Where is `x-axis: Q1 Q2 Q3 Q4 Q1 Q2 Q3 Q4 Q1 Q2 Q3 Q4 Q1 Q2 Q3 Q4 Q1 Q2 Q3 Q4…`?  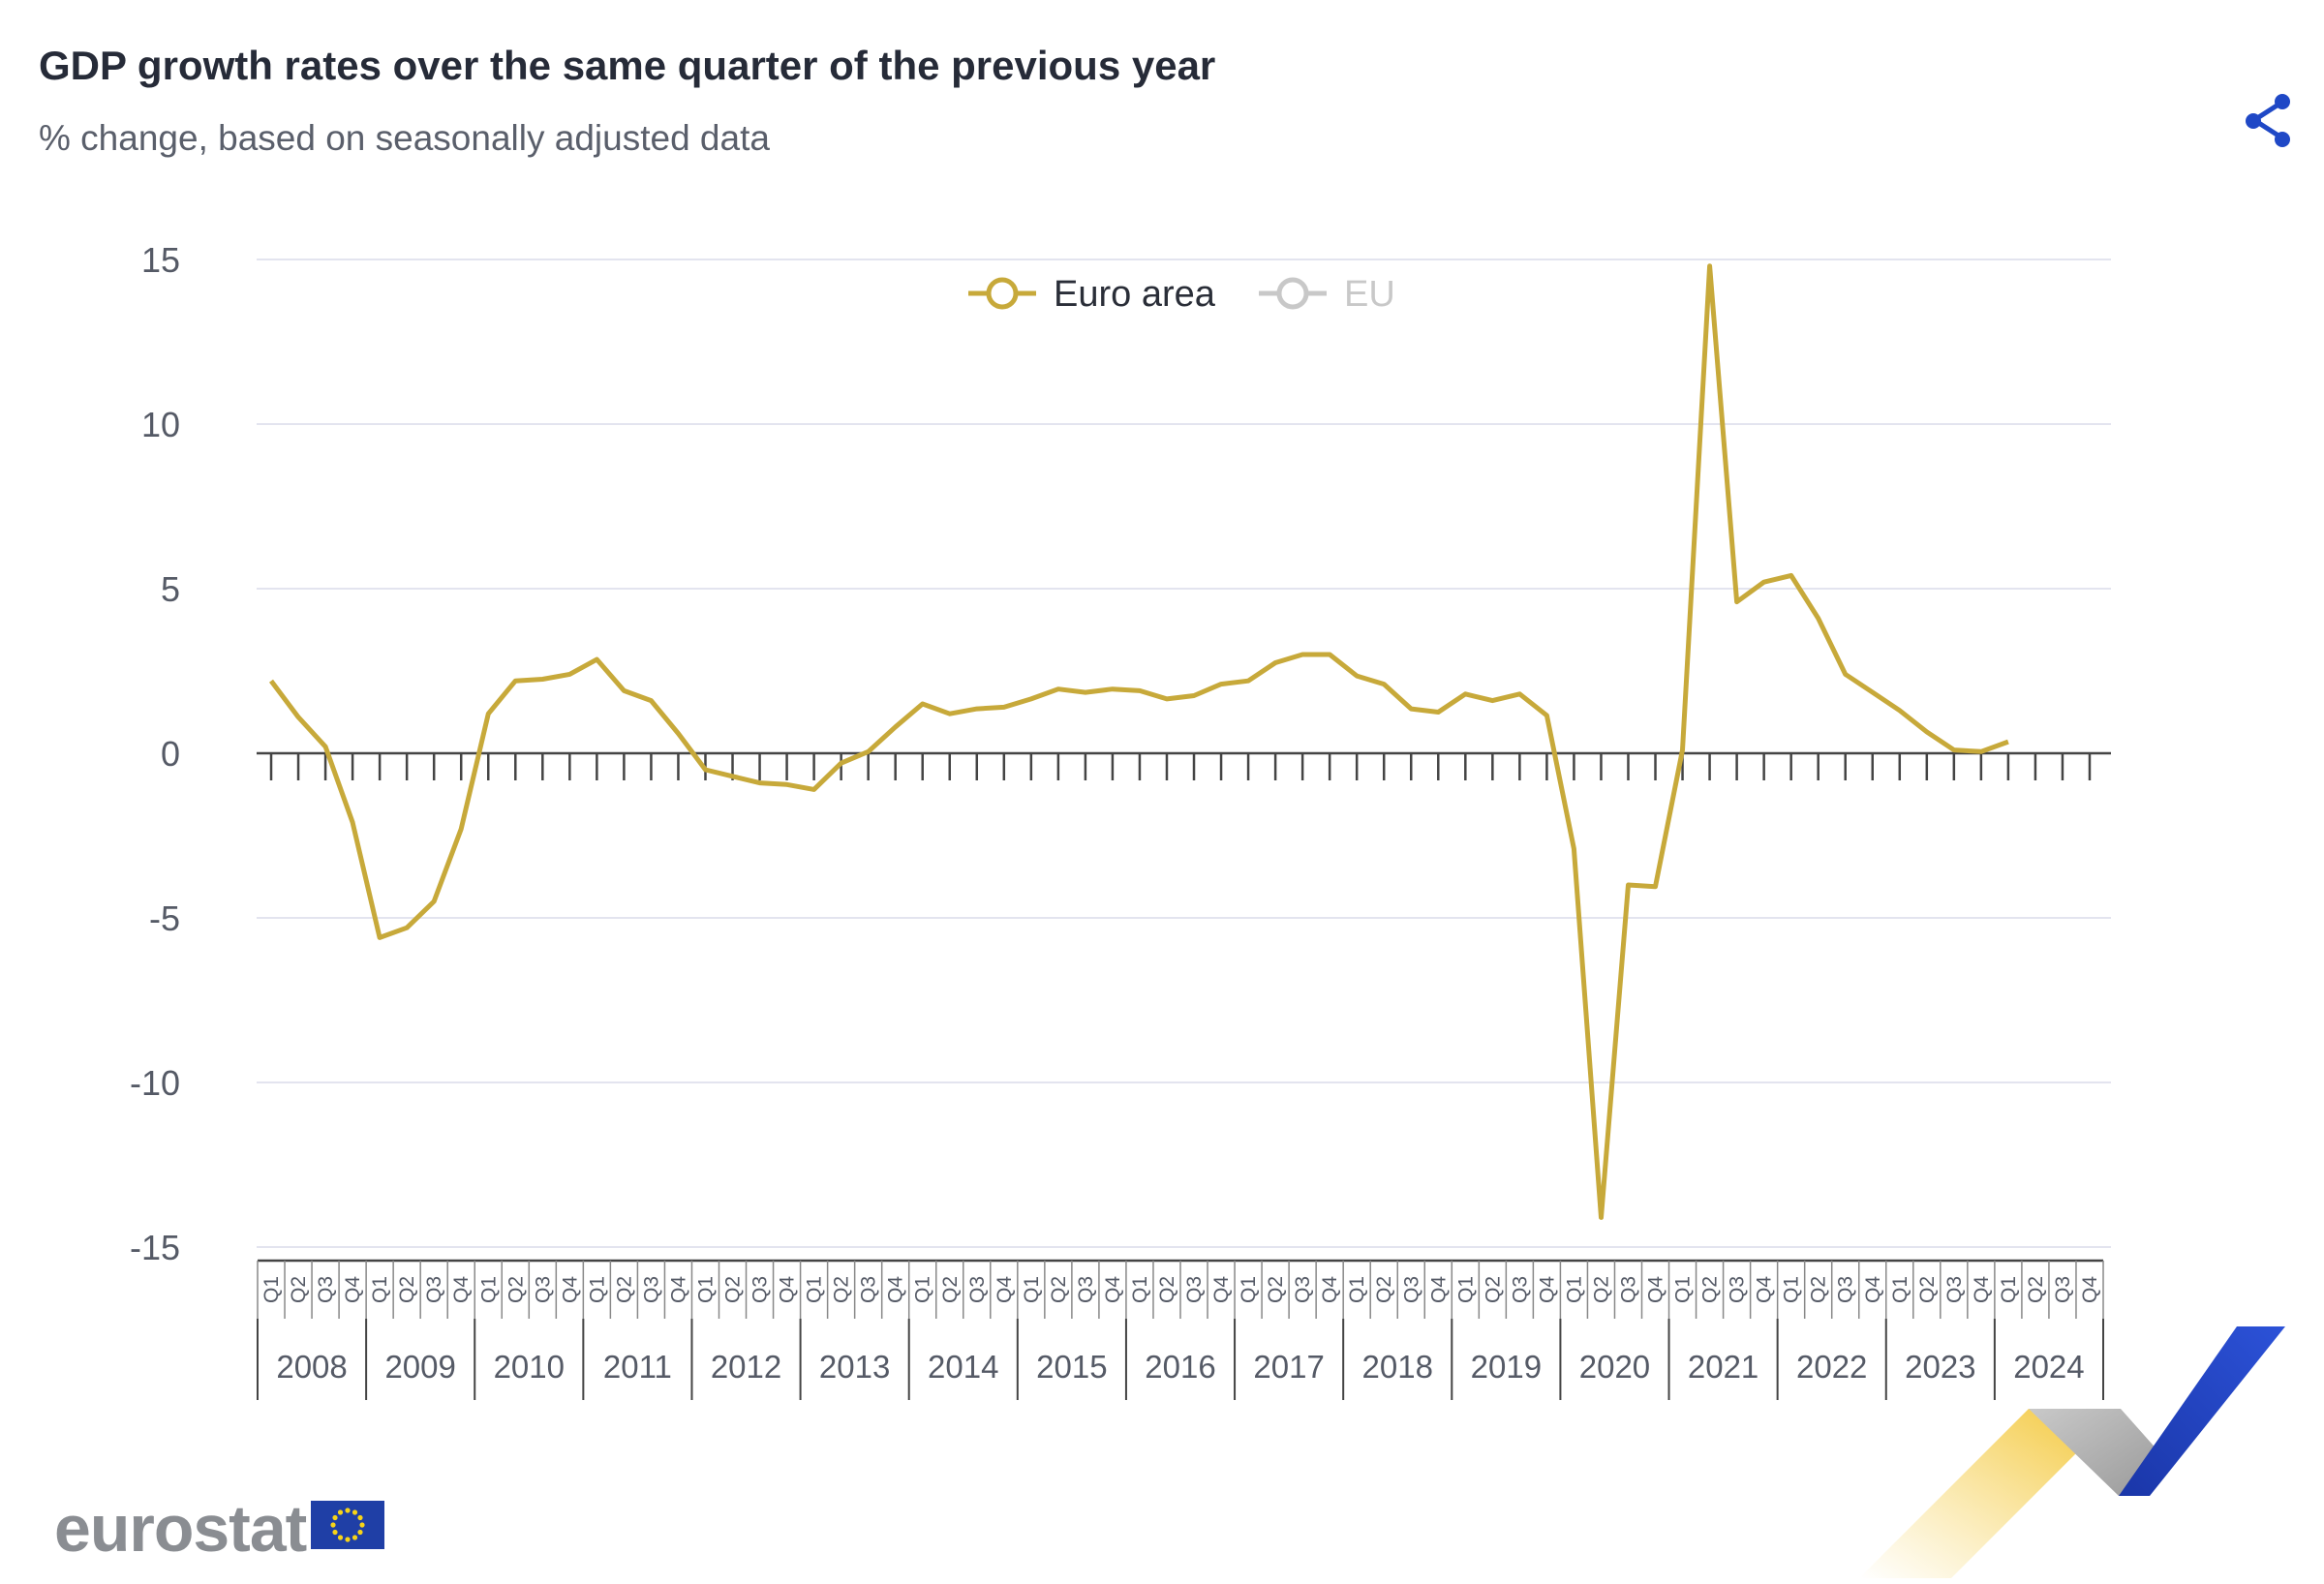
x-axis: Q1 Q2 Q3 Q4 Q1 Q2 Q3 Q4 Q1 Q2 Q3 Q4 Q1 Q2 Q3 Q4 Q1 Q2 Q3 Q4… is located at coordinates (1181, 1329).